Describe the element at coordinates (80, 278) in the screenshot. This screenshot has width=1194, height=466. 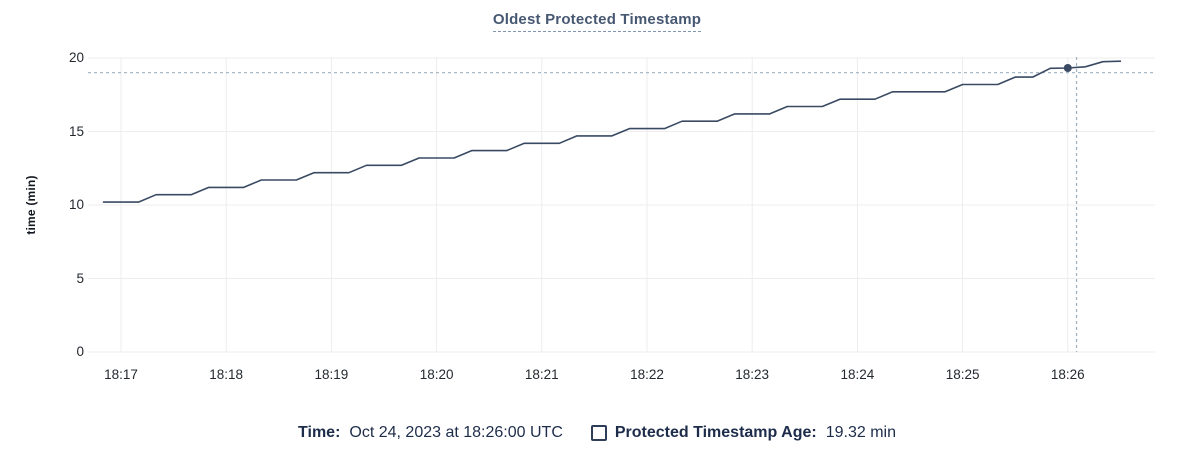
I see `y-tick-label: 5` at that location.